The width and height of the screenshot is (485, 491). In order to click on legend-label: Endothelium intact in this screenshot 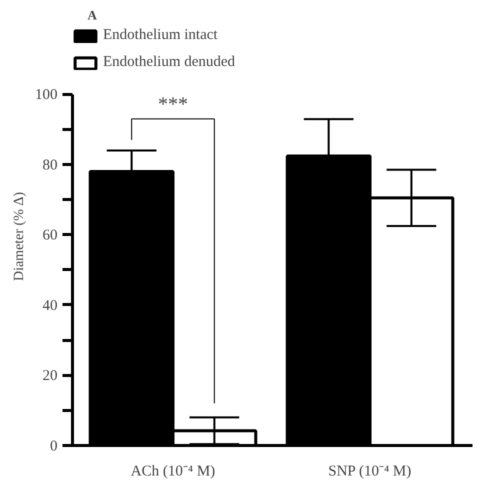, I will do `click(160, 35)`.